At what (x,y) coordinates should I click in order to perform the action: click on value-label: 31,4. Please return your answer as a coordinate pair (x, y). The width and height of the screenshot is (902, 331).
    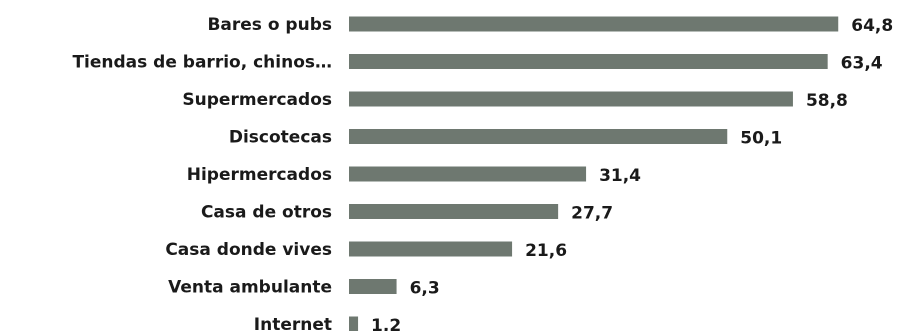
    Looking at the image, I should click on (620, 176).